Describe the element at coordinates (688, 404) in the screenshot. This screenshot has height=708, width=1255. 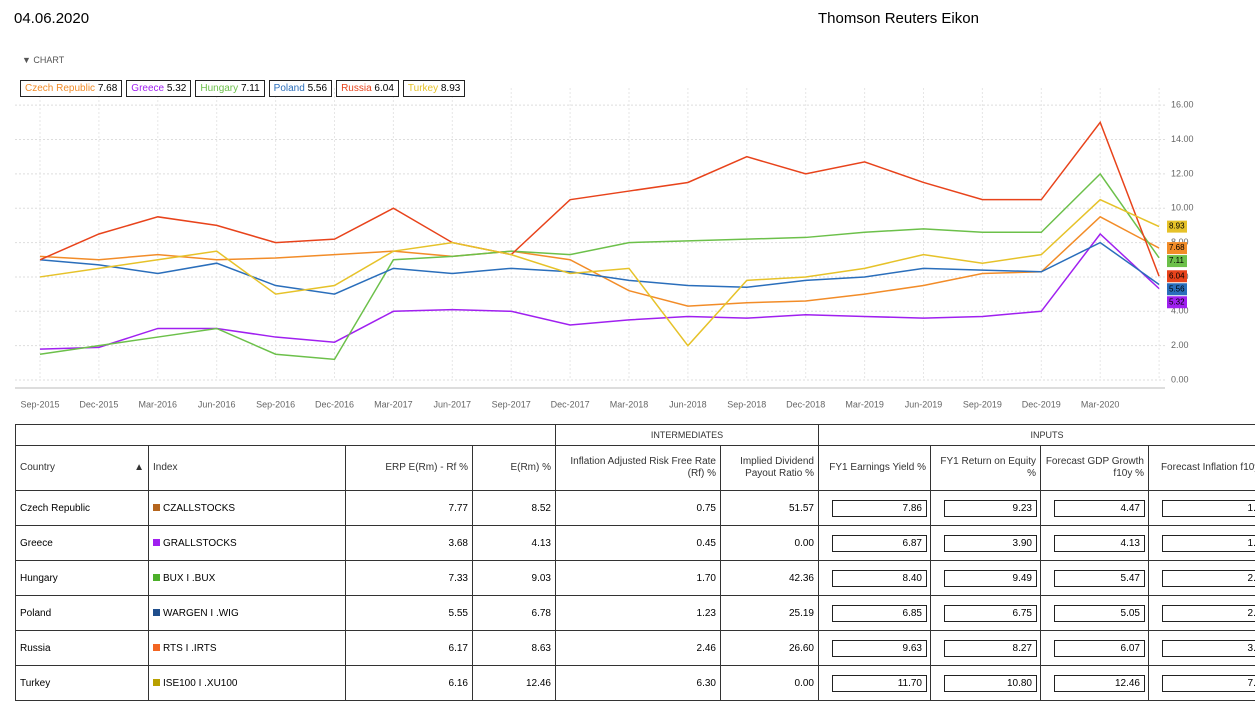
I see `x-tick-label: Jun-2018` at that location.